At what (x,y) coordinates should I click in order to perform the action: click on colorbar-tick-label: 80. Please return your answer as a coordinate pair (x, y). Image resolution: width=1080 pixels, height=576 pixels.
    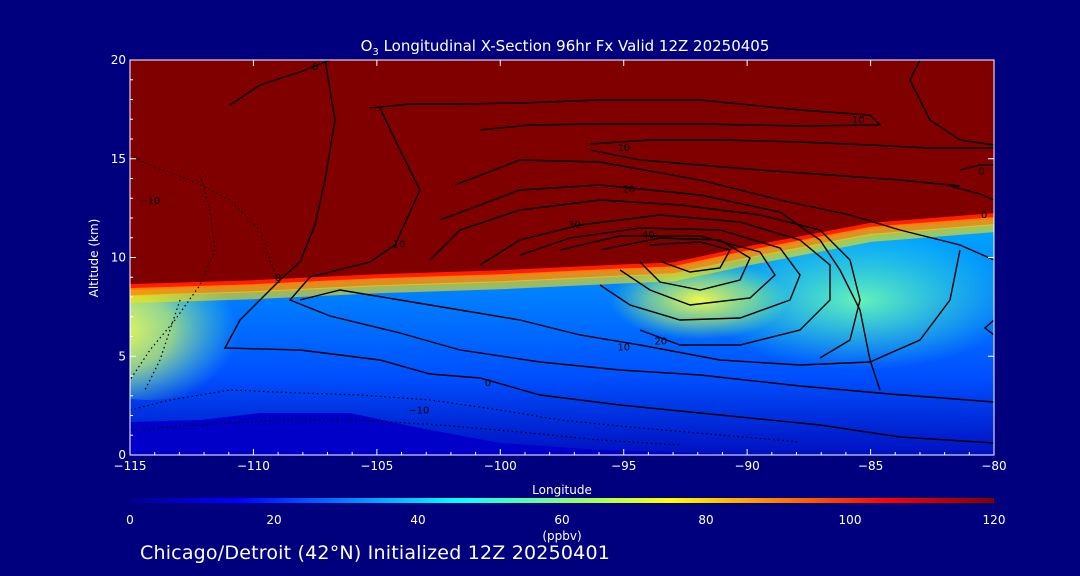
    Looking at the image, I should click on (705, 520).